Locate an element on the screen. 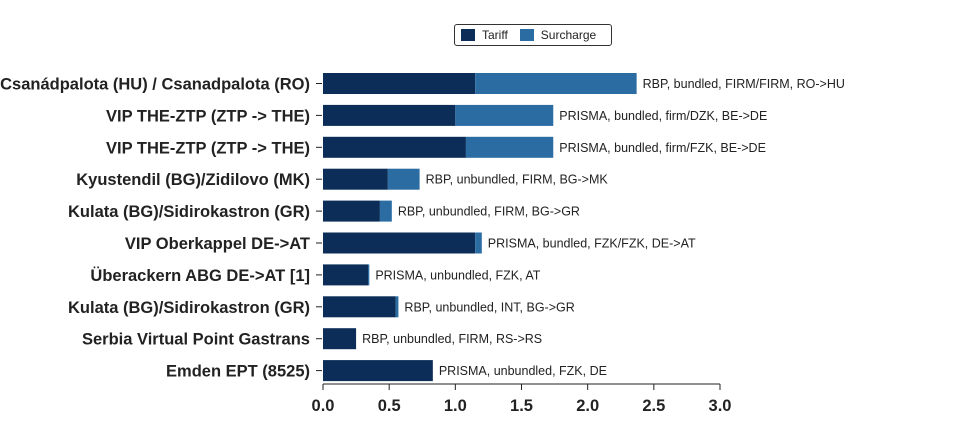 Image resolution: width=978 pixels, height=438 pixels. category-label: Emden EPT (8525) is located at coordinates (238, 372).